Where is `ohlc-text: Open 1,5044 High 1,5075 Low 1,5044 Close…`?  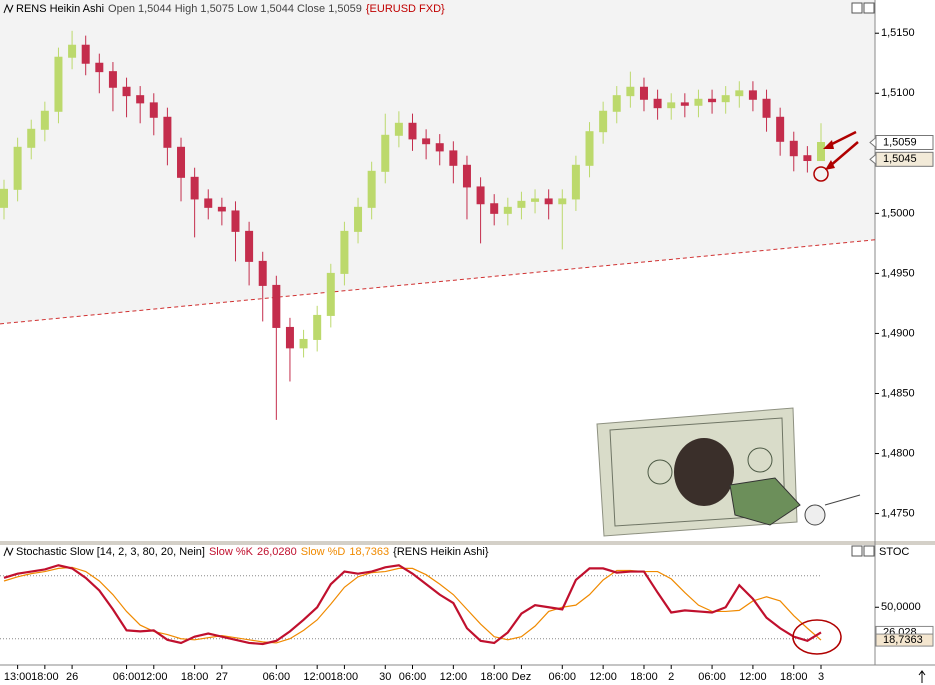
ohlc-text: Open 1,5044 High 1,5075 Low 1,5044 Close… is located at coordinates (235, 9).